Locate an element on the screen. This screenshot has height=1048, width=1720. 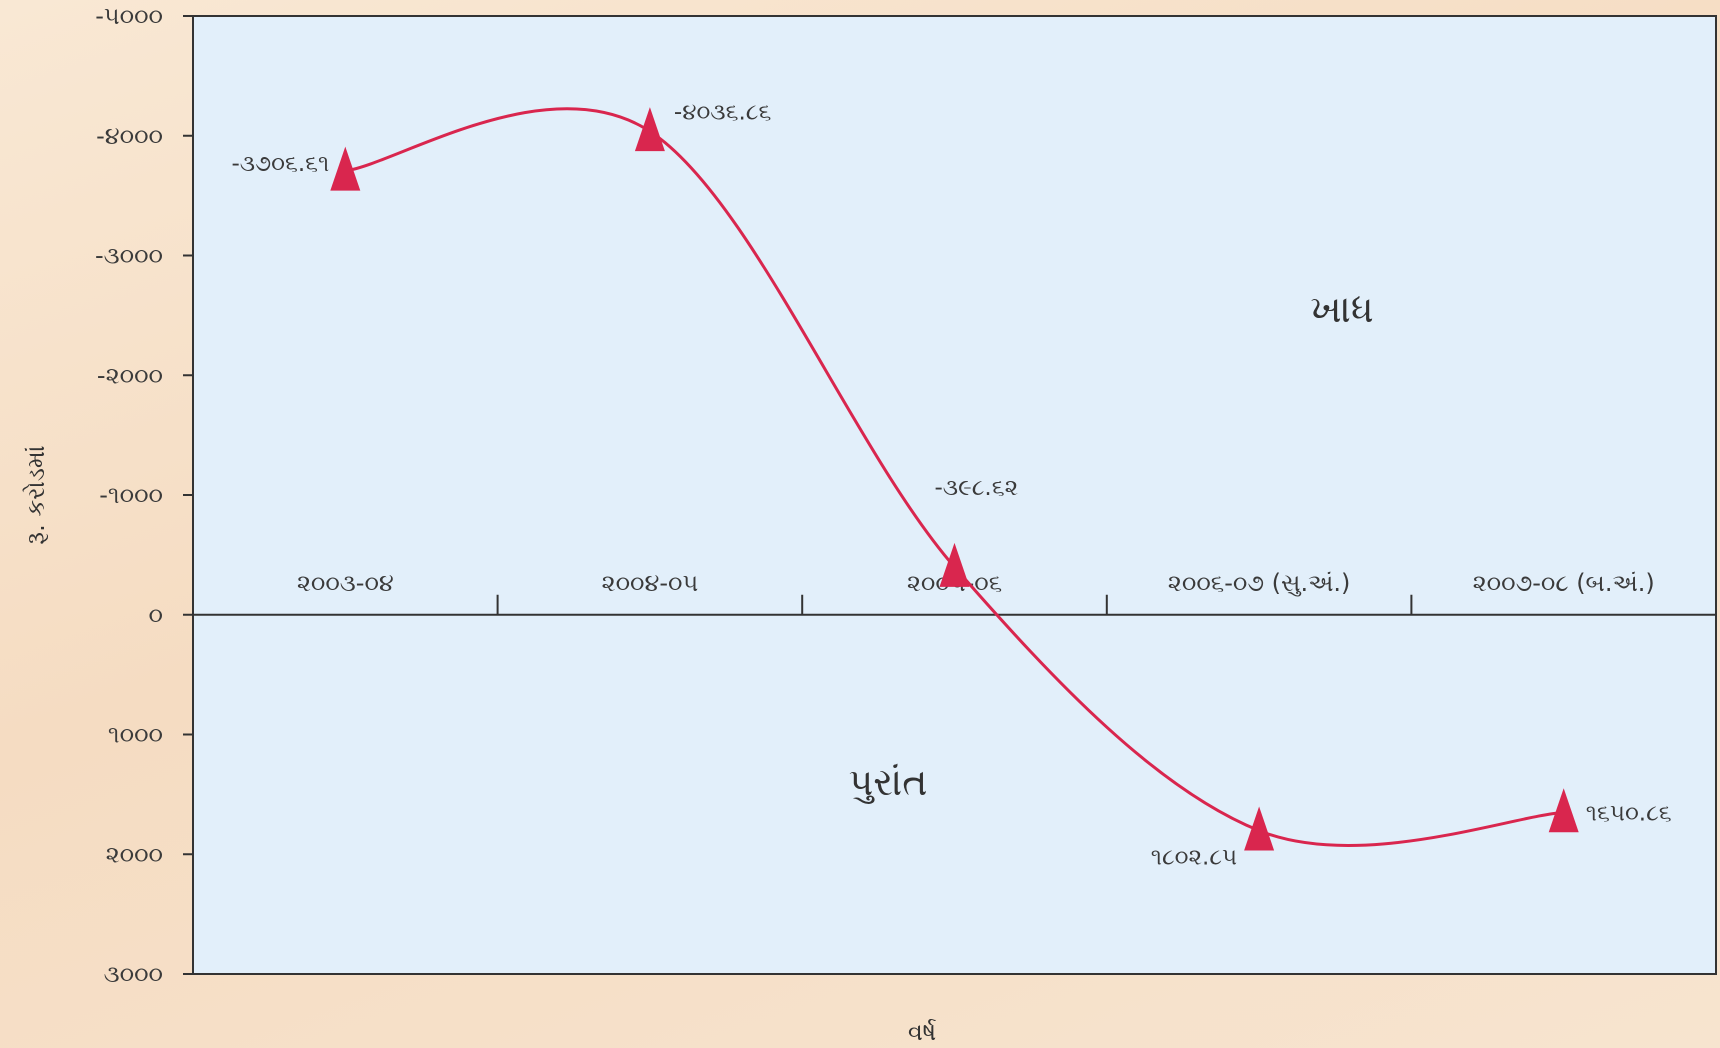
region-label-deficit: ખાધ is located at coordinates (1341, 309).